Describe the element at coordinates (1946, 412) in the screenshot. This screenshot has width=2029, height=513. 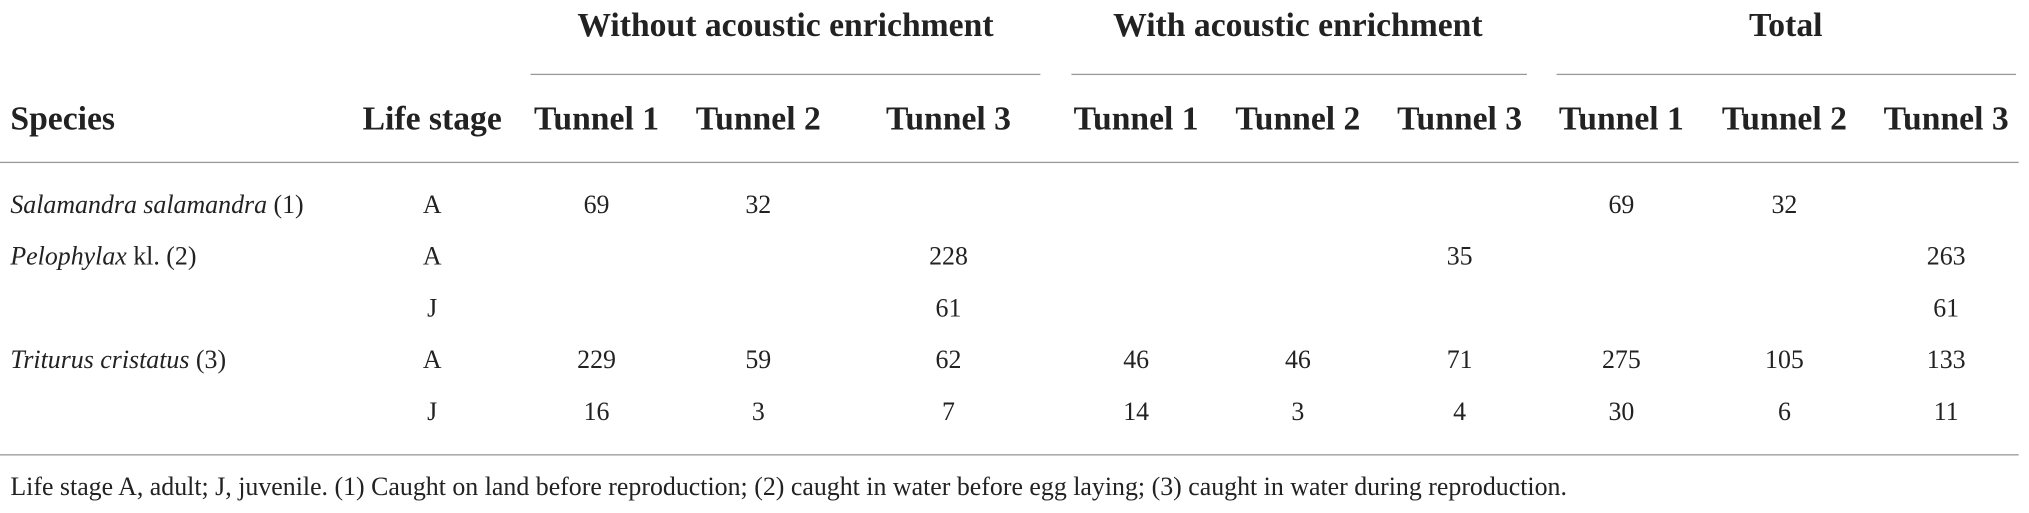
I see `cell: 11` at that location.